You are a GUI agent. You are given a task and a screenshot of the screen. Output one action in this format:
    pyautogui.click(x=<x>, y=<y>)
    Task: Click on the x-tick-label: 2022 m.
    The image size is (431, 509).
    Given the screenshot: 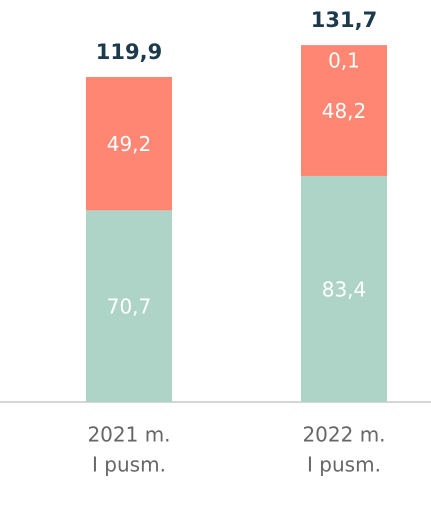 What is the action you would take?
    pyautogui.click(x=343, y=435)
    